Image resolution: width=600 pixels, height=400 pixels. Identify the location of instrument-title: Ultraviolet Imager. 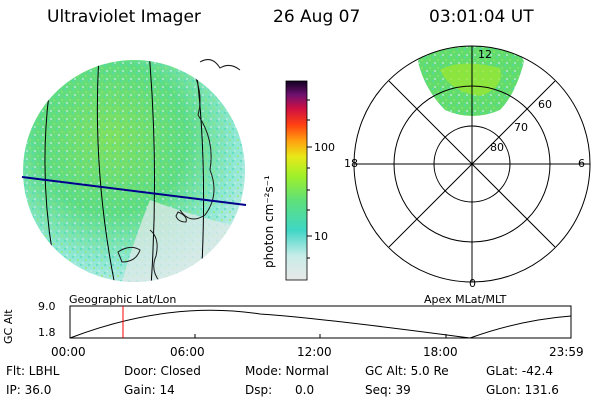
(124, 17).